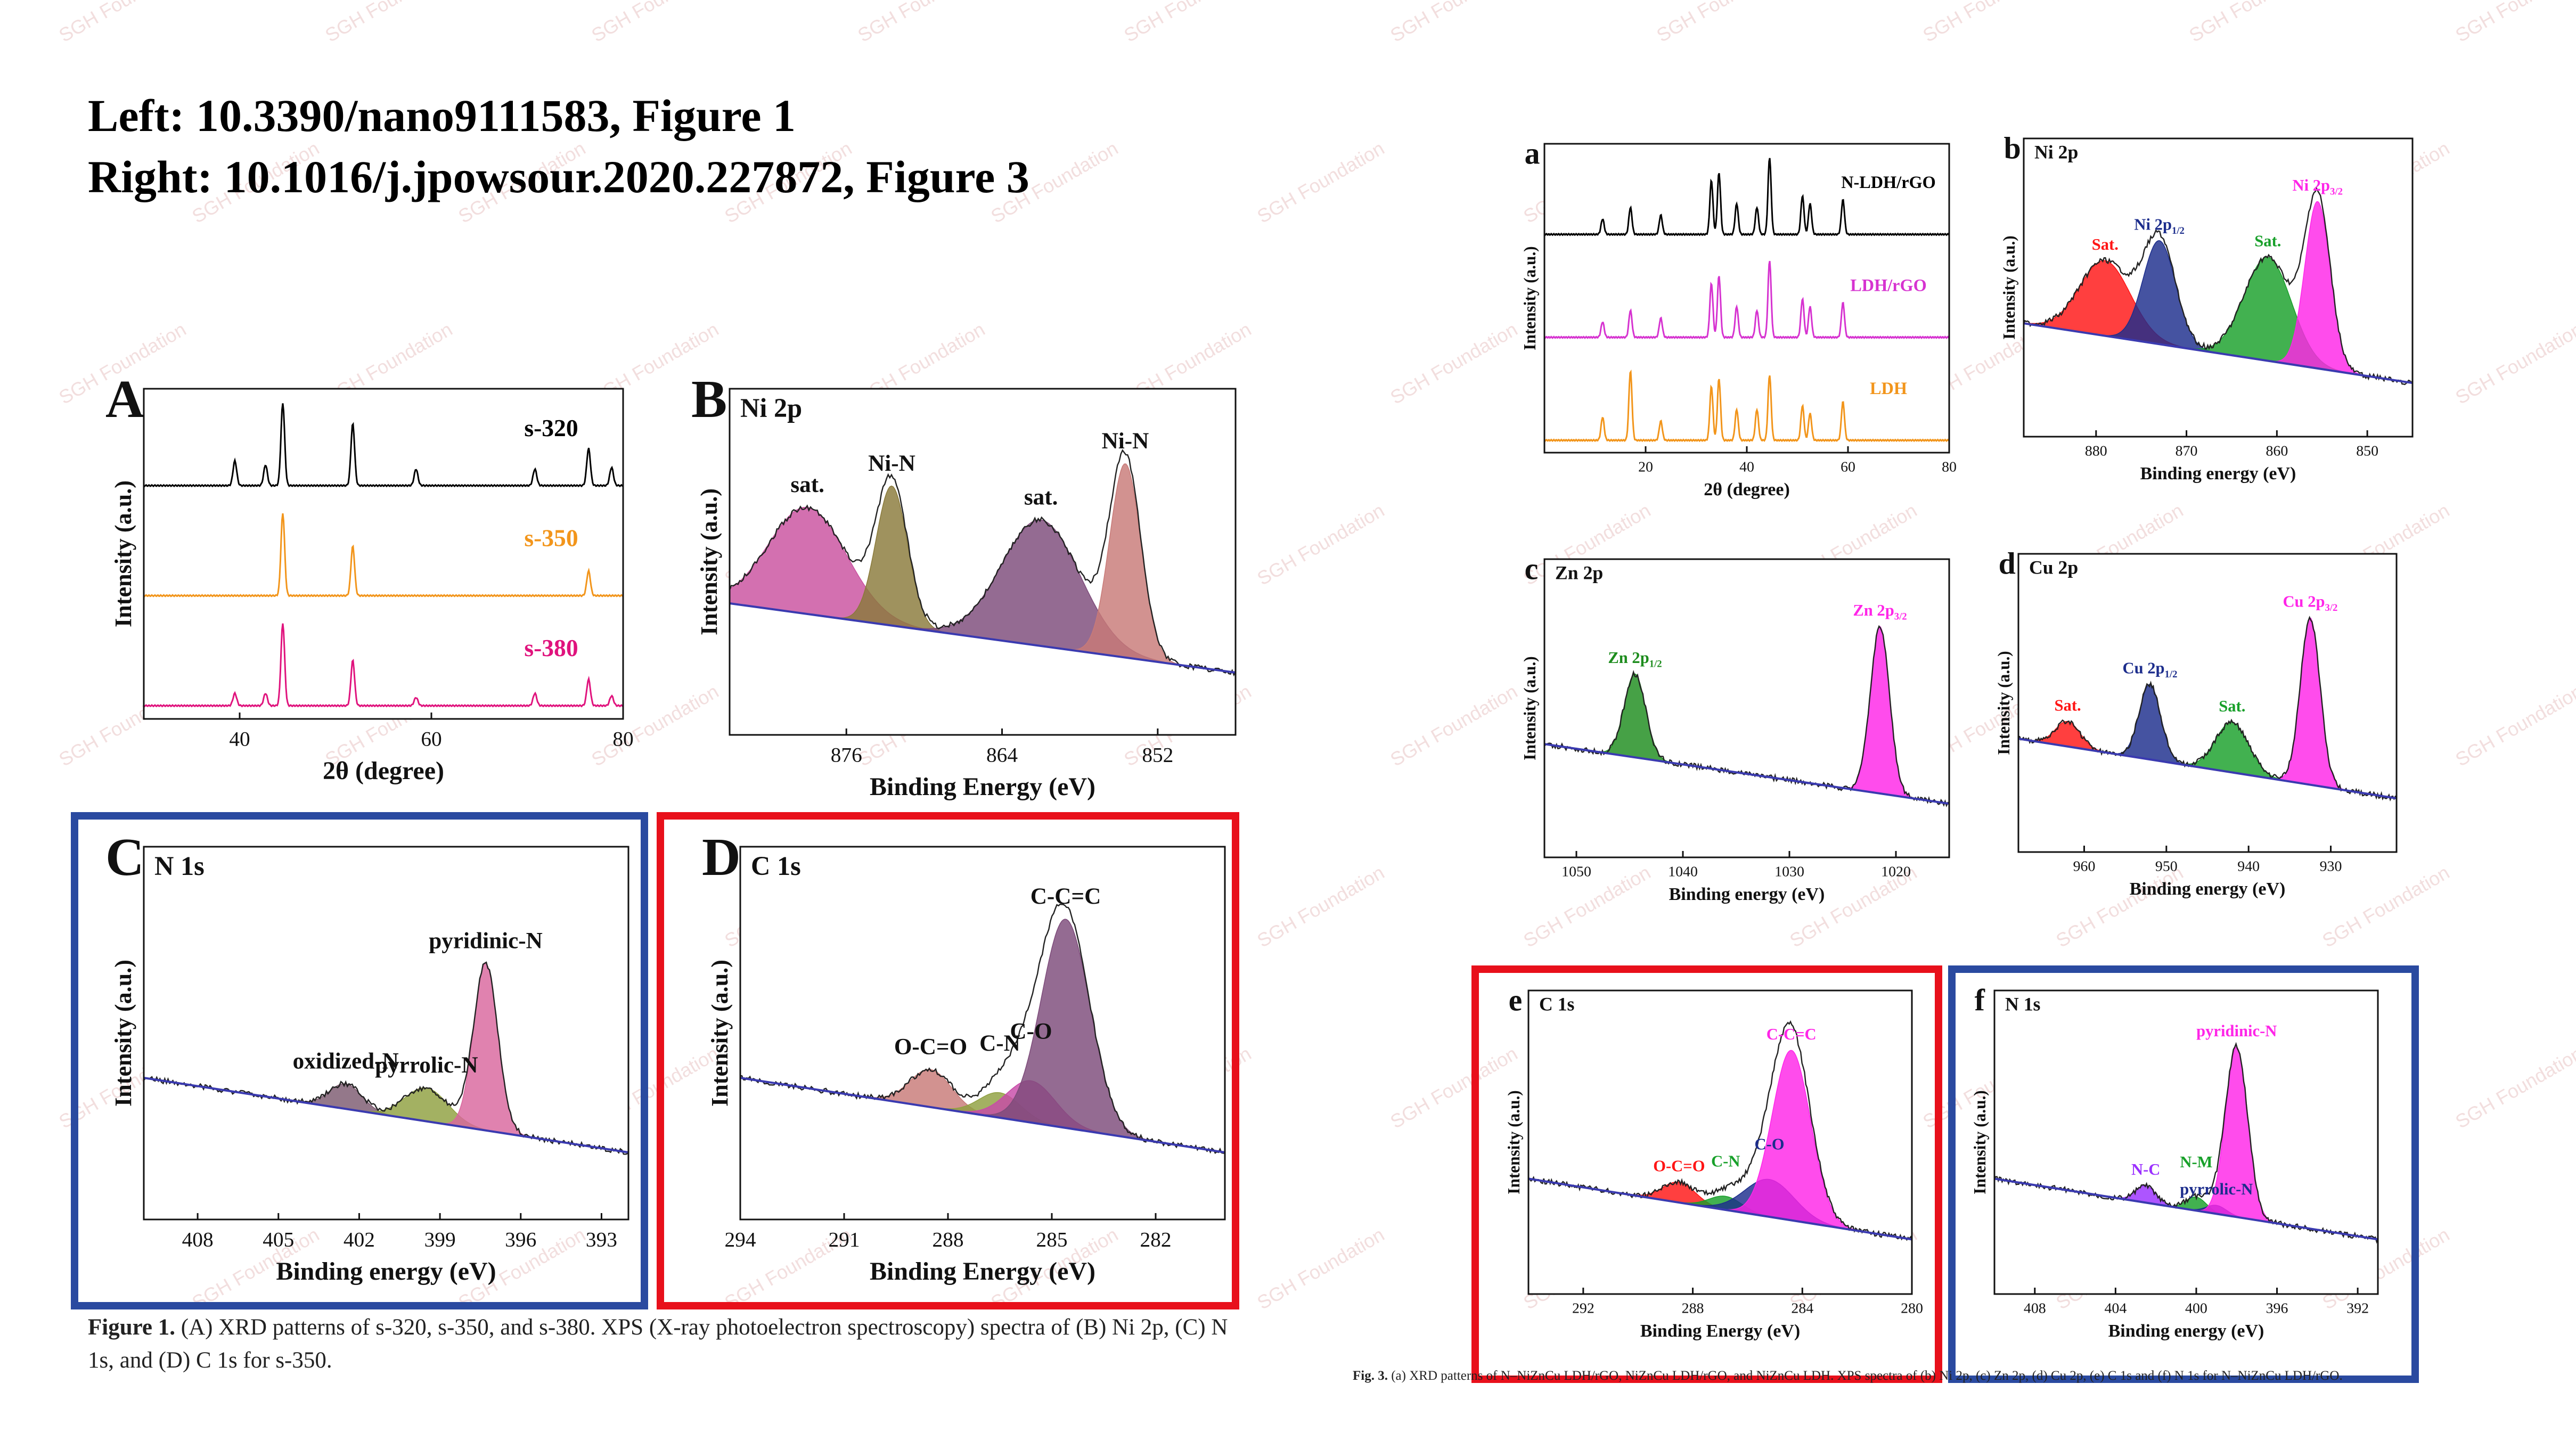  What do you see at coordinates (1583, 1308) in the screenshot?
I see `x-tick-label: 292` at bounding box center [1583, 1308].